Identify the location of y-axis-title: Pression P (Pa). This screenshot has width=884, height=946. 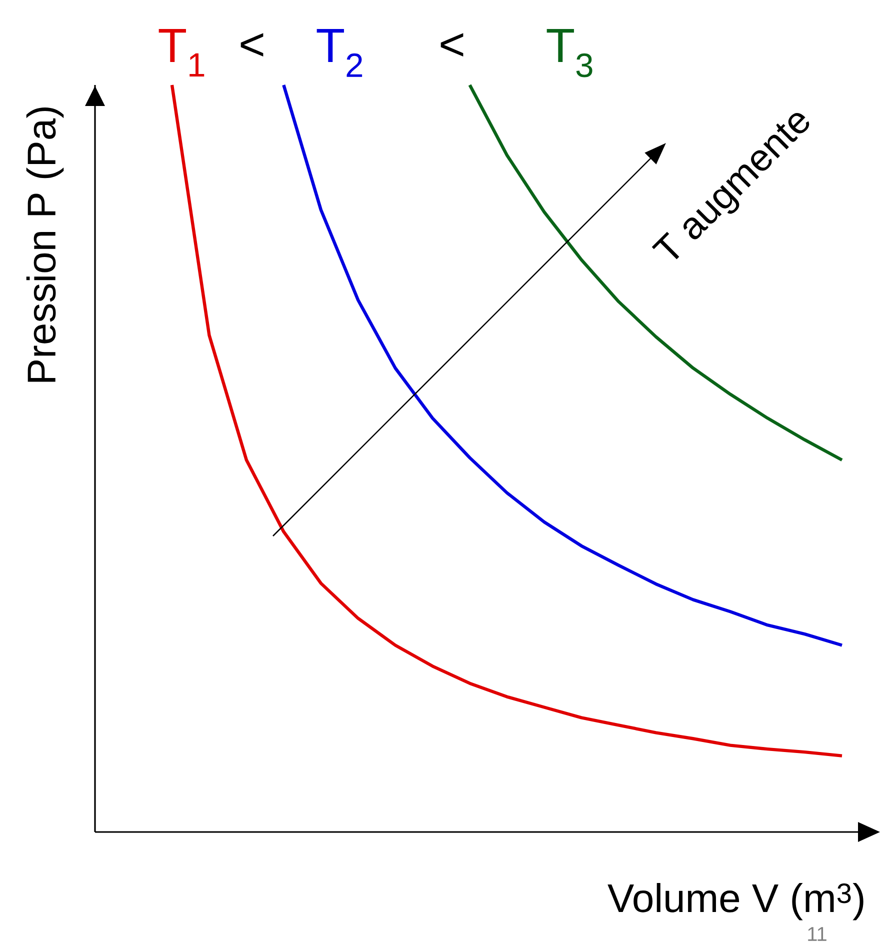
(45, 244).